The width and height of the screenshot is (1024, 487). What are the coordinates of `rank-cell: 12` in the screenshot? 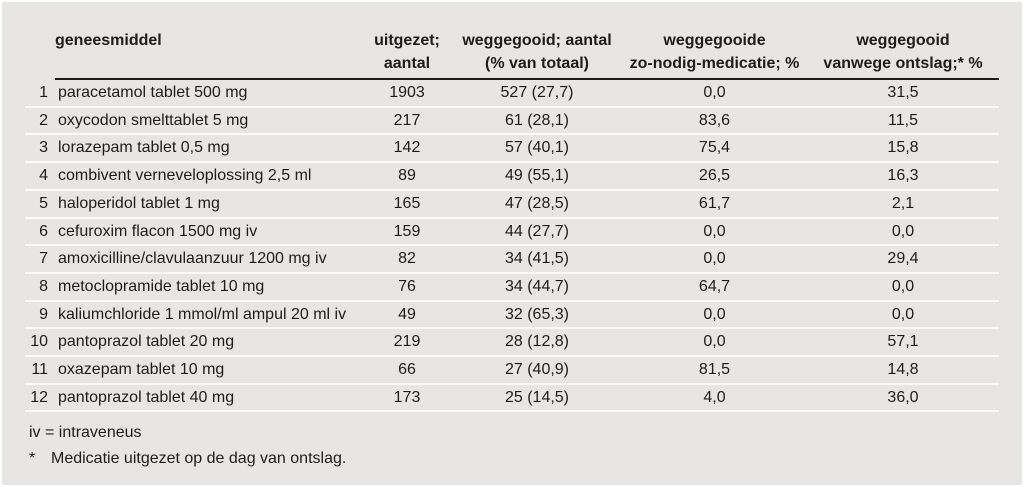 It's located at (40, 398).